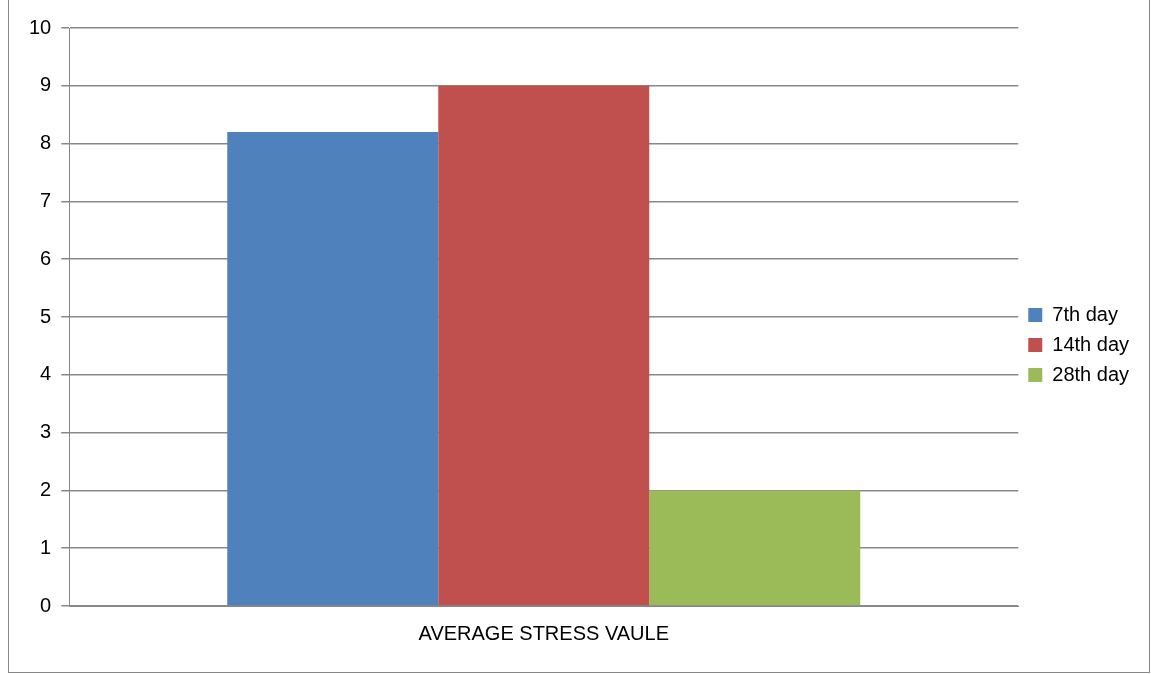 The width and height of the screenshot is (1152, 674). I want to click on y-tick-label: 7, so click(46, 199).